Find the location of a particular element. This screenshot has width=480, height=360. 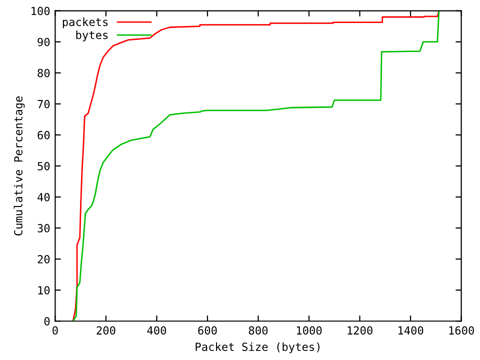

y-tick-label: 80 is located at coordinates (44, 73).